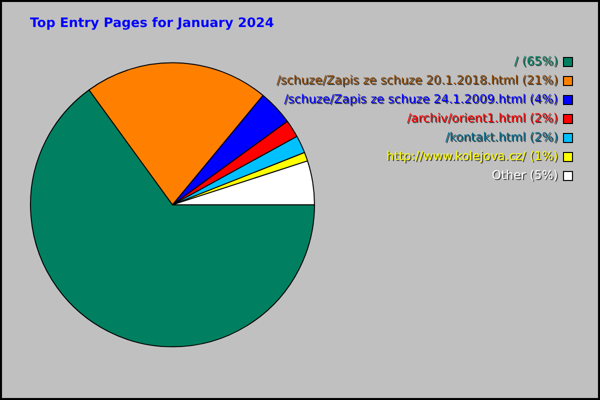  What do you see at coordinates (536, 61) in the screenshot?
I see `legend-label: / (65%)` at bounding box center [536, 61].